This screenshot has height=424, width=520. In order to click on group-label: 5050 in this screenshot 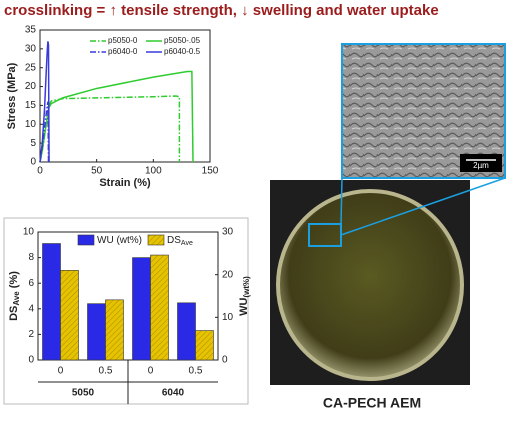, I will do `click(83, 393)`.